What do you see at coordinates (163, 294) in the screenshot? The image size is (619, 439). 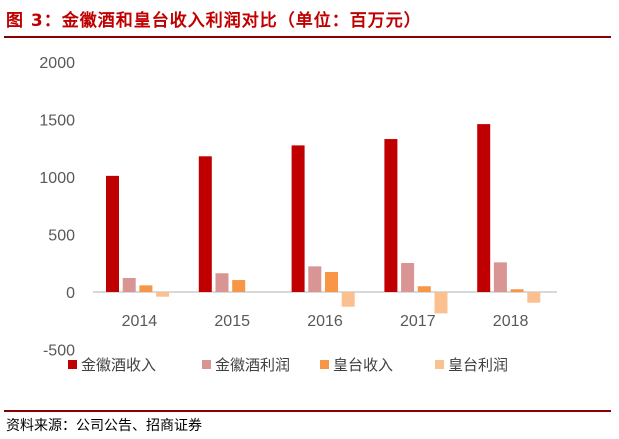 I see `bar-皇台利润-2014` at bounding box center [163, 294].